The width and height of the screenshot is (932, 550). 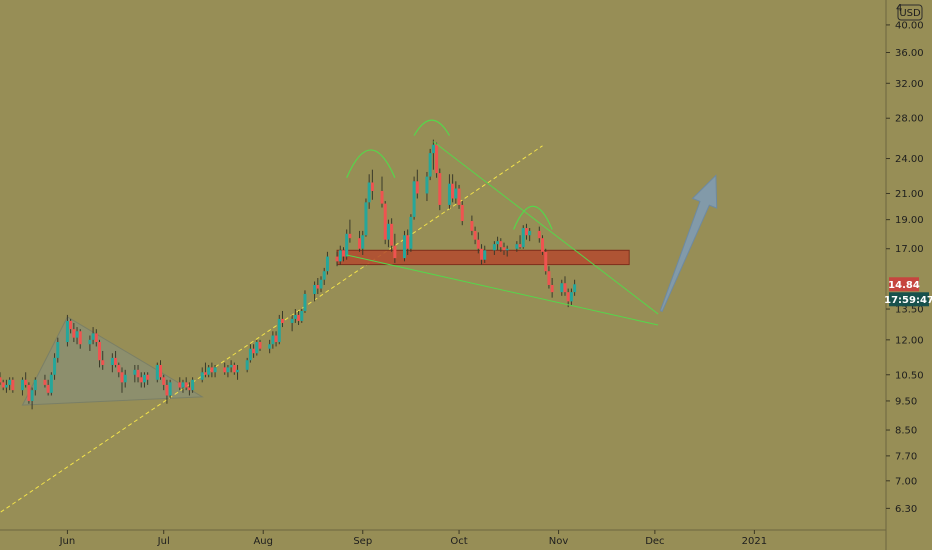 What do you see at coordinates (443, 538) in the screenshot?
I see `time-axis: Jun Jul Aug Sep Oct Nov Dec 2021` at bounding box center [443, 538].